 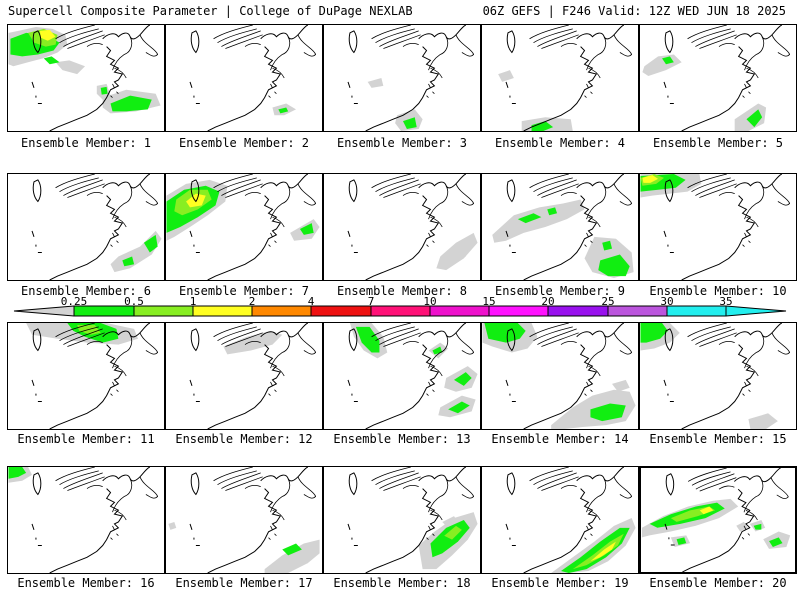 What do you see at coordinates (74, 301) in the screenshot?
I see `legend-label: 0.25` at bounding box center [74, 301].